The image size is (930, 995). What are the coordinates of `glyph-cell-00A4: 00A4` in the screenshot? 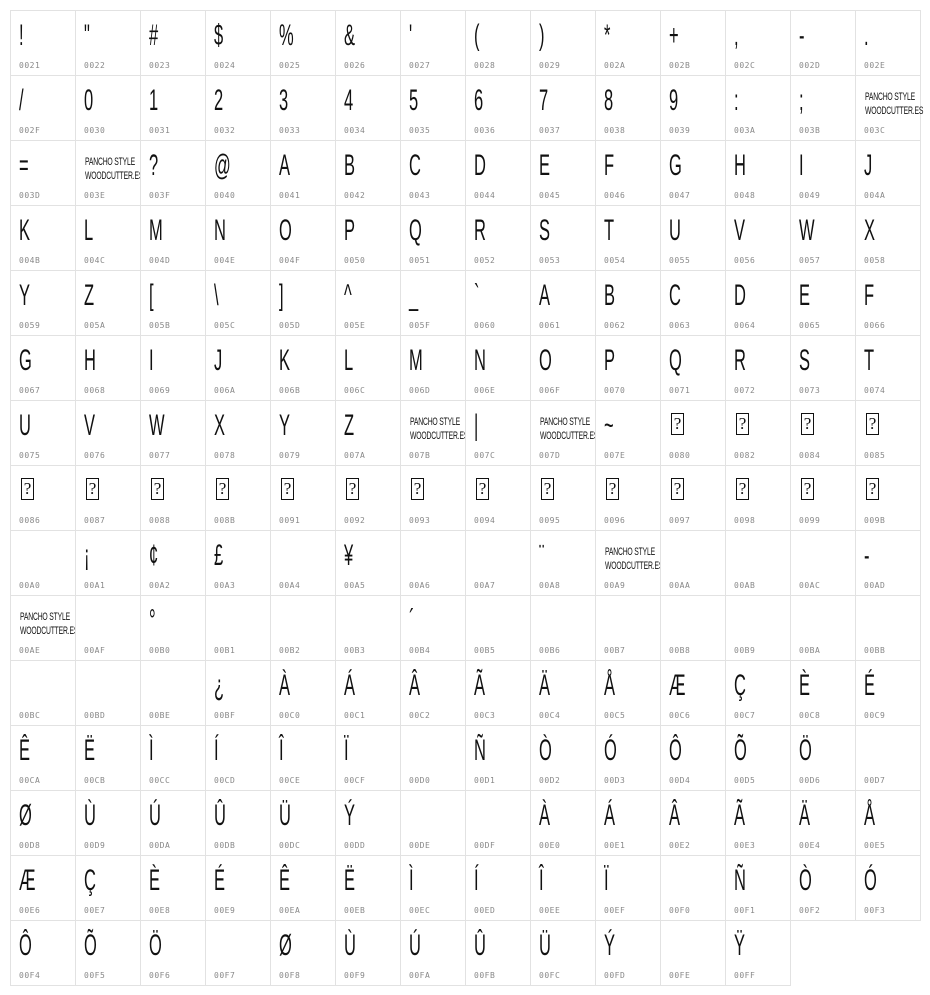 It's located at (303, 563).